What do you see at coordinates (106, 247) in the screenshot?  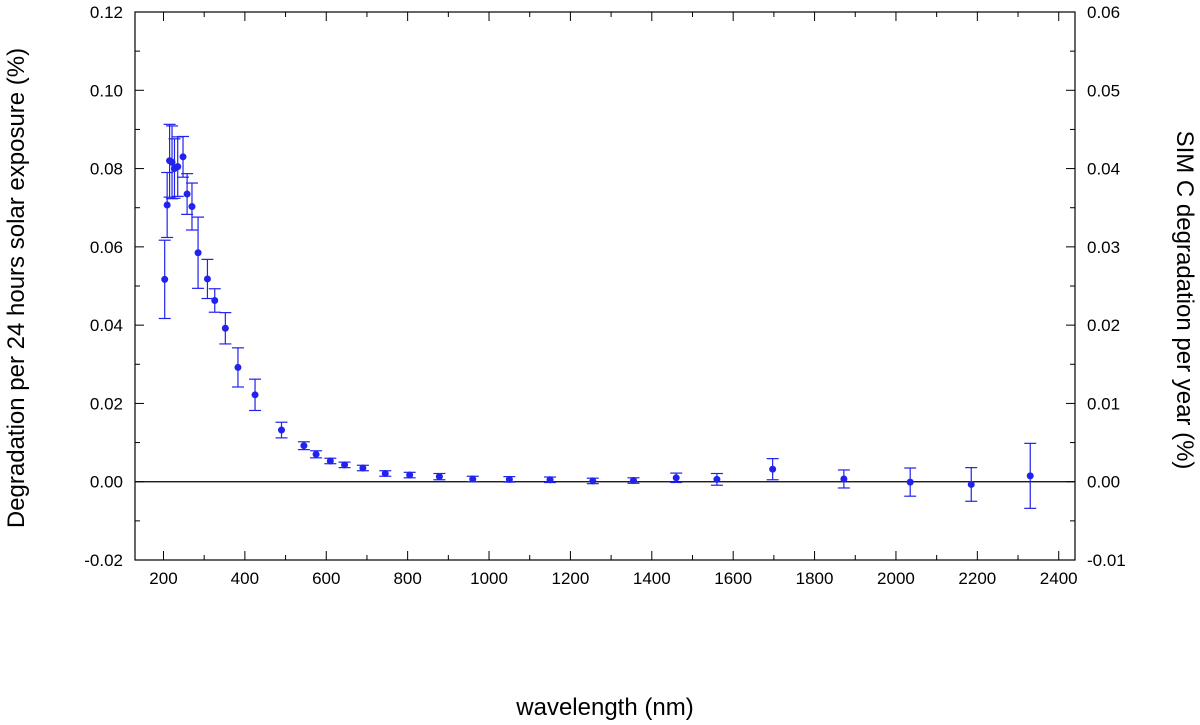 I see `y-tick-label: 0.06` at bounding box center [106, 247].